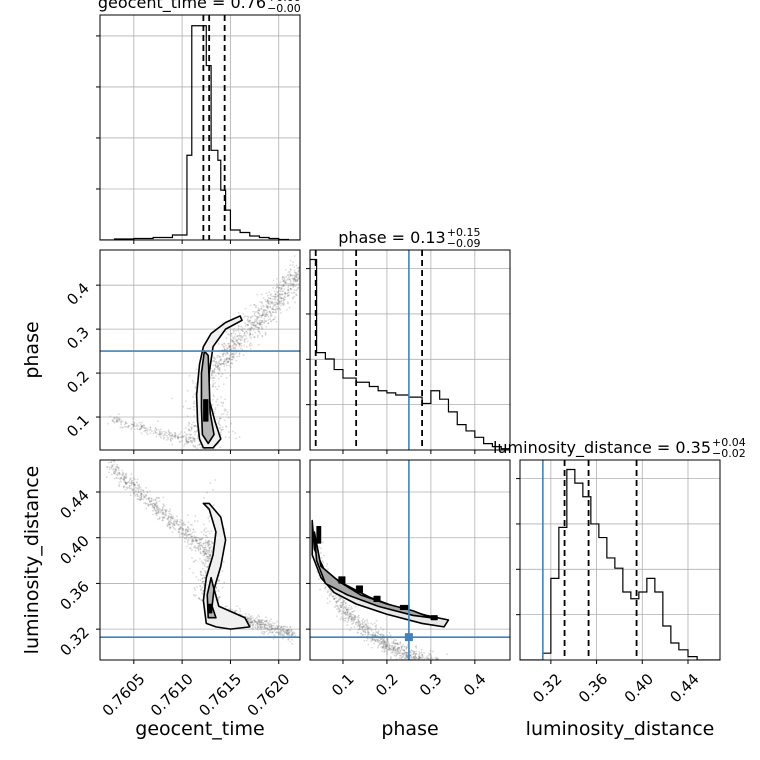  Describe the element at coordinates (124, 695) in the screenshot. I see `x-tick-label: 0.7605` at that location.